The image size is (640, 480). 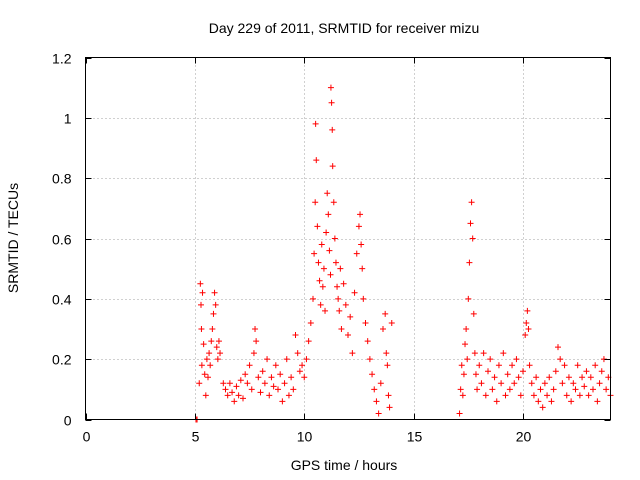 I want to click on y-tick-label: 0.6, so click(x=62, y=240).